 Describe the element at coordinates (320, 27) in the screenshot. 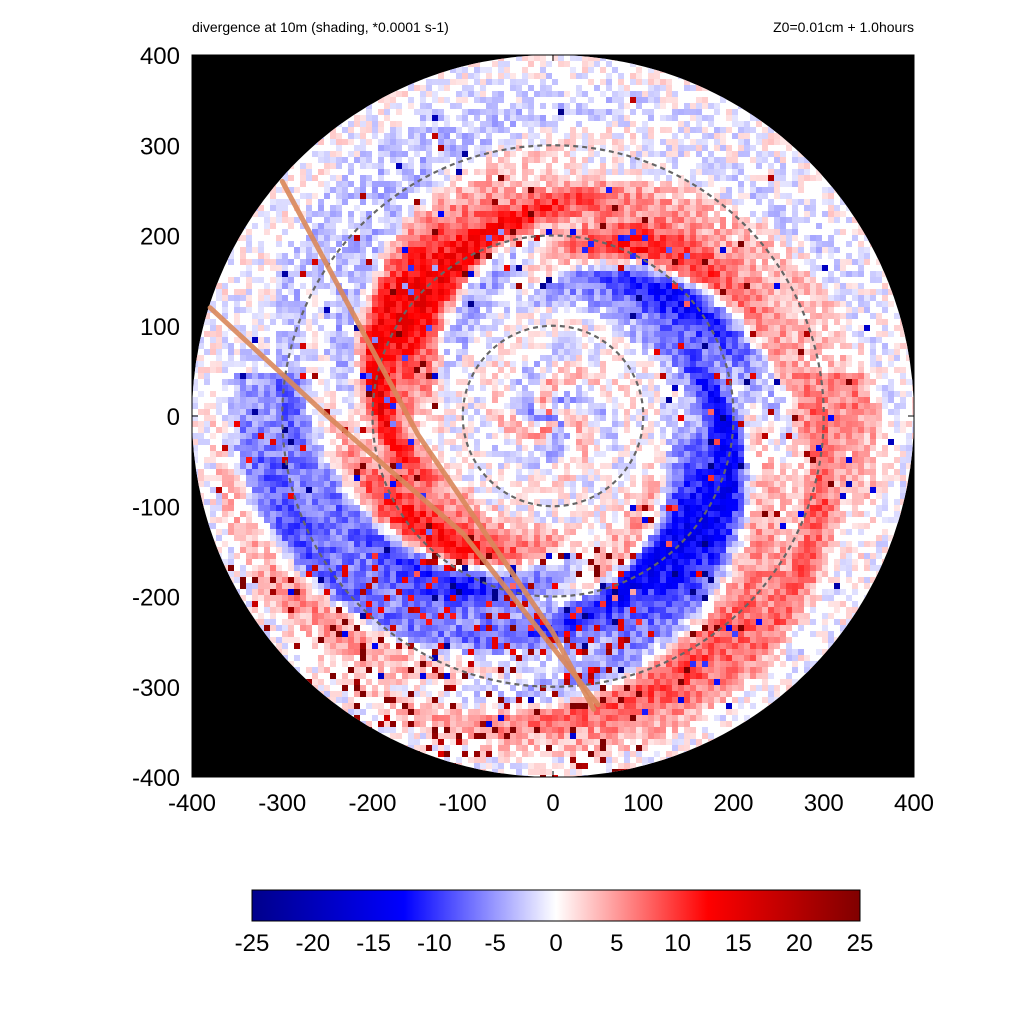

I see `chart-title: divergence at 10m (shading, *0.0001 s-1)` at that location.